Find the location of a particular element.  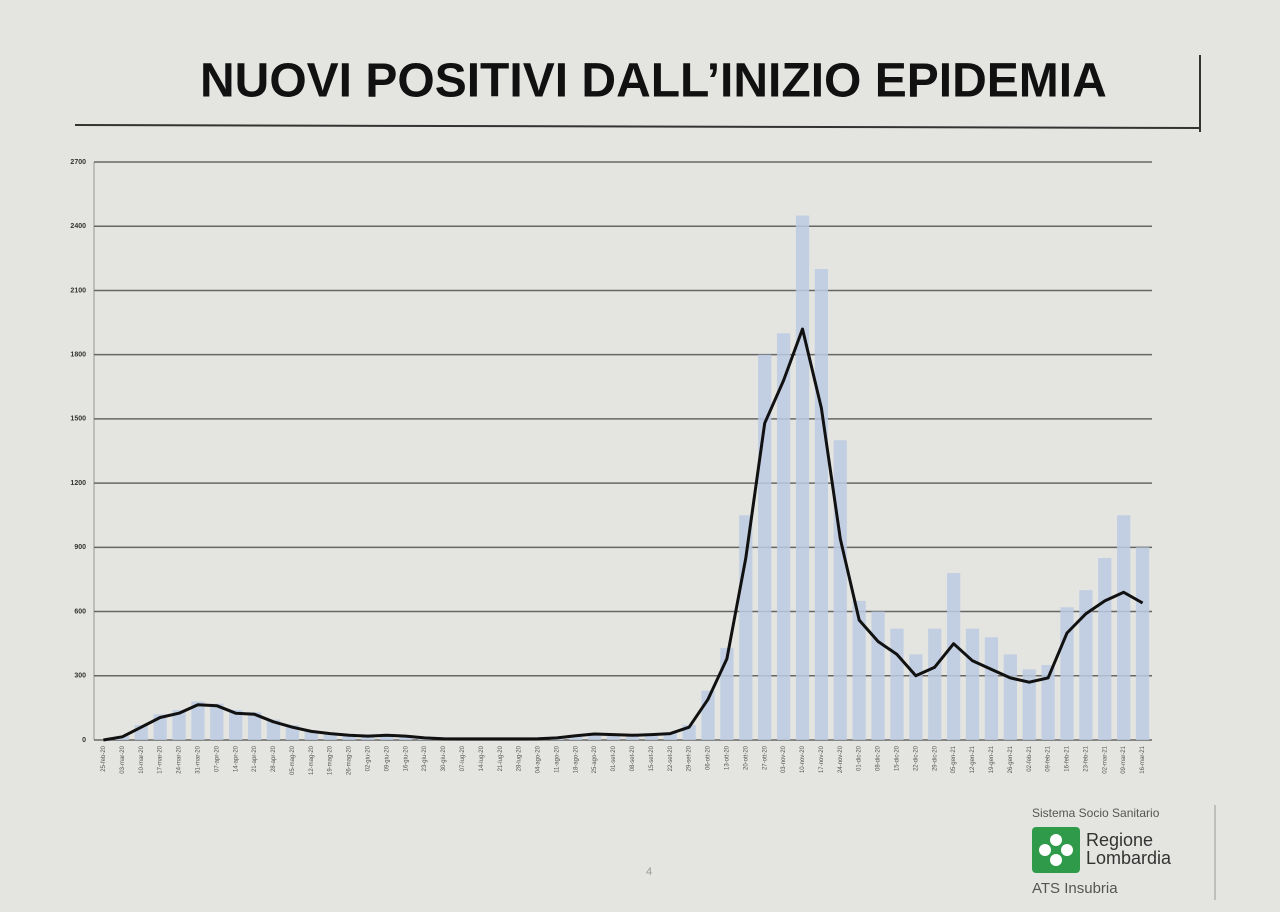

x-tick-label: 10-nov-20 is located at coordinates (803, 759).